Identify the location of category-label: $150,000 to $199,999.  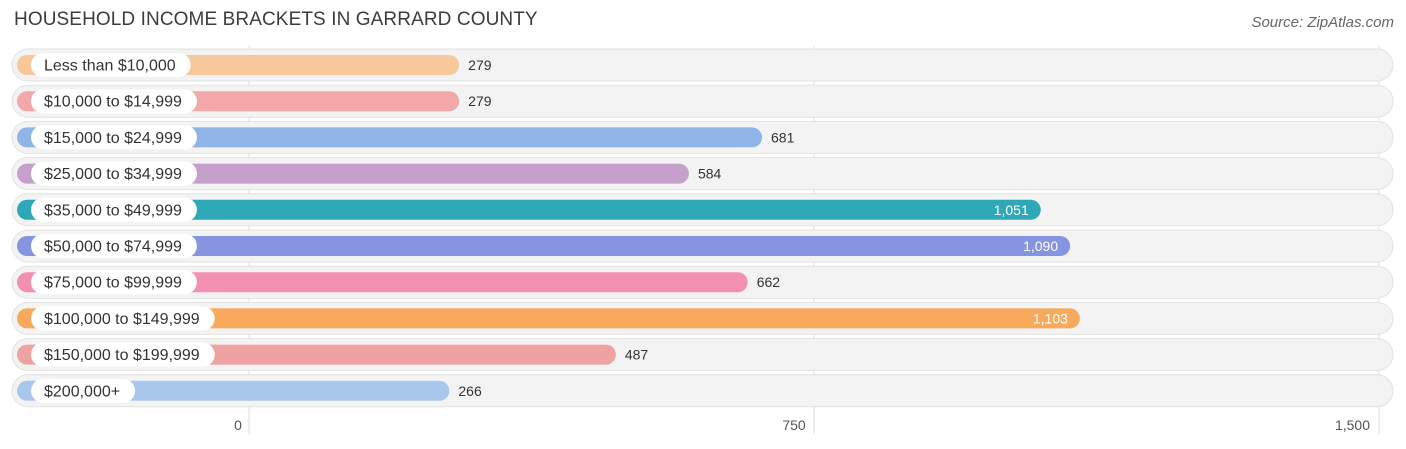
(122, 355).